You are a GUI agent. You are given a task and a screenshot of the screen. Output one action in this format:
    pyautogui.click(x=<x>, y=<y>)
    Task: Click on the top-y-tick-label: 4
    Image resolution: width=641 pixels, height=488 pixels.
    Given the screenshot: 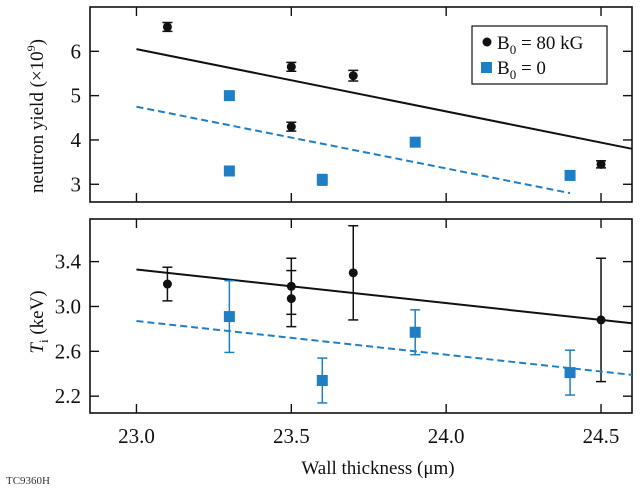 What is the action you would take?
    pyautogui.click(x=76, y=140)
    